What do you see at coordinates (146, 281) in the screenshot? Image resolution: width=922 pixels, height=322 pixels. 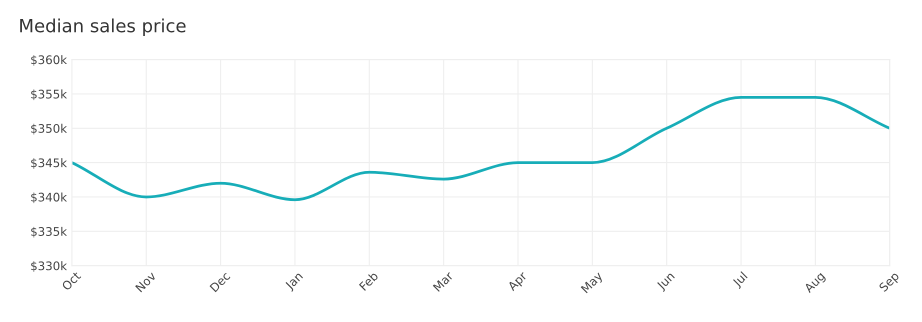 I see `x-tick-label: Nov` at bounding box center [146, 281].